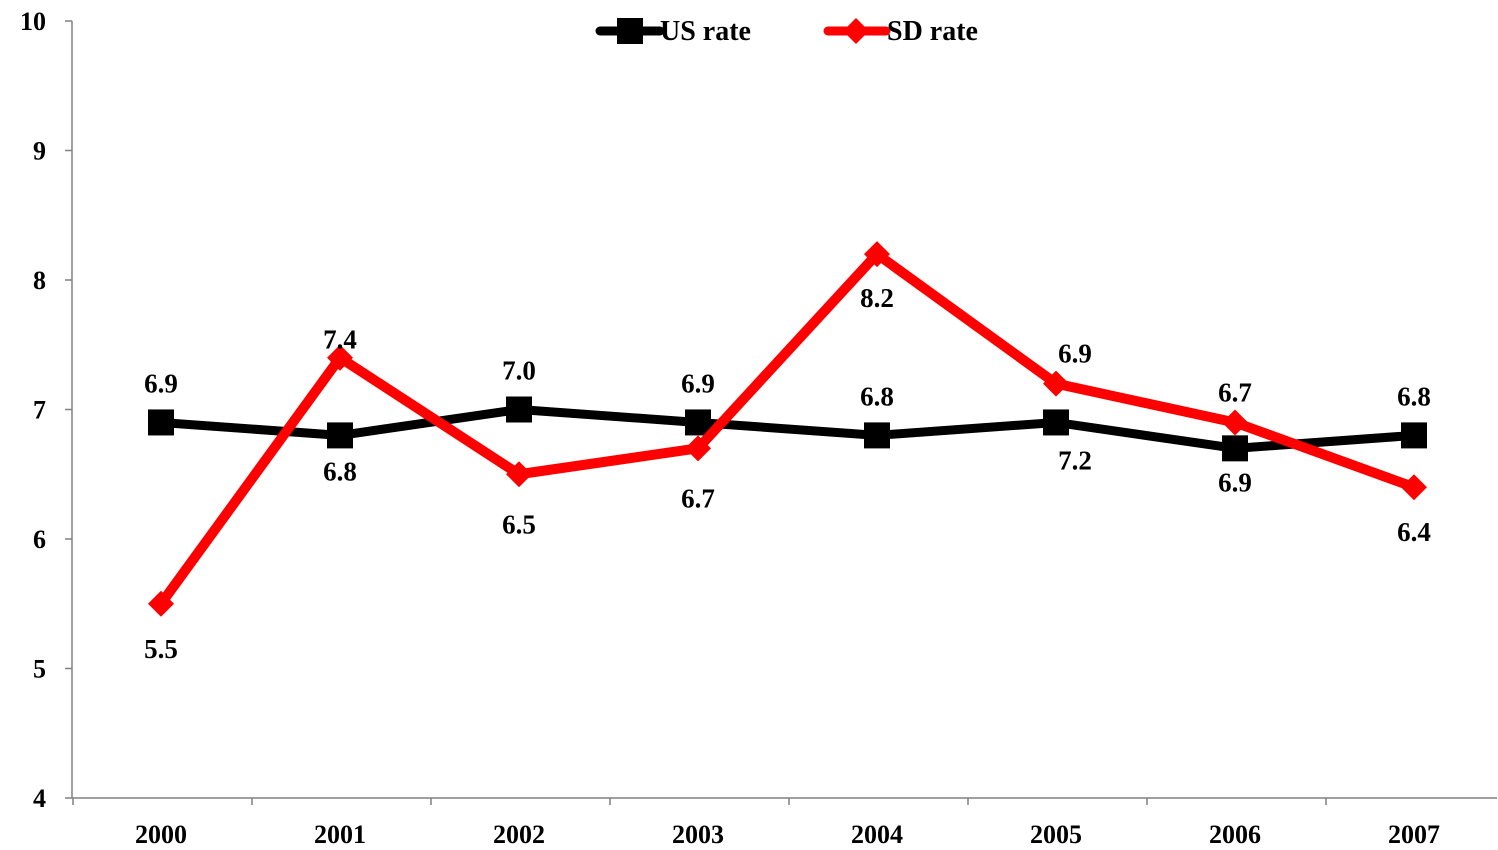 The image size is (1498, 850). Describe the element at coordinates (39, 539) in the screenshot. I see `y-tick-label: 6` at that location.